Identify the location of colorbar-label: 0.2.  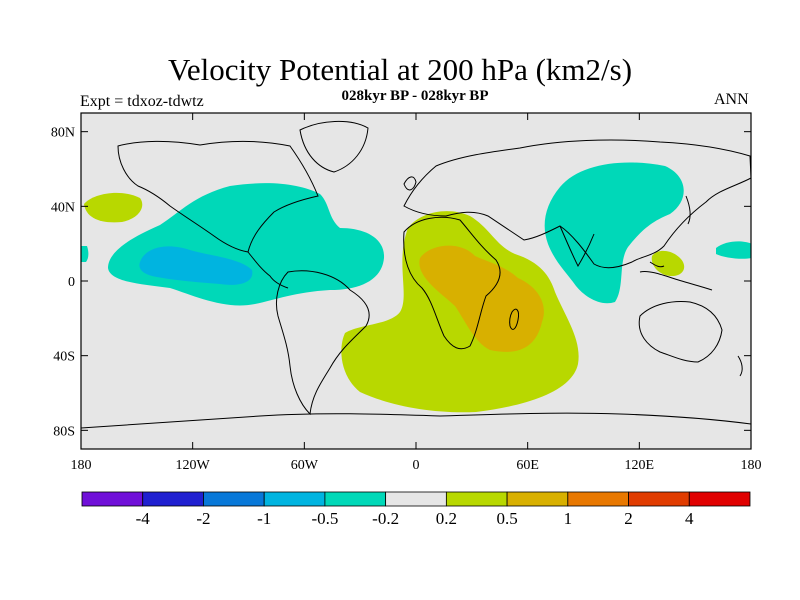
(446, 518).